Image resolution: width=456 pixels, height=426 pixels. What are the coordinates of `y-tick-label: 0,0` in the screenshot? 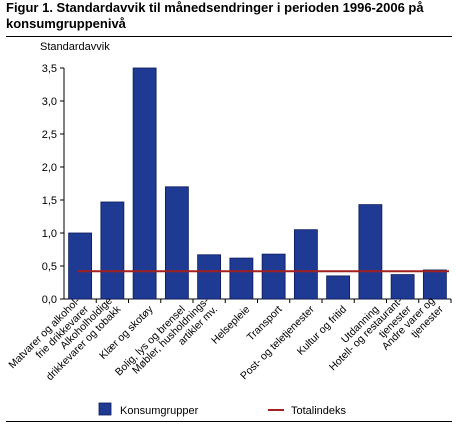 It's located at (49, 300).